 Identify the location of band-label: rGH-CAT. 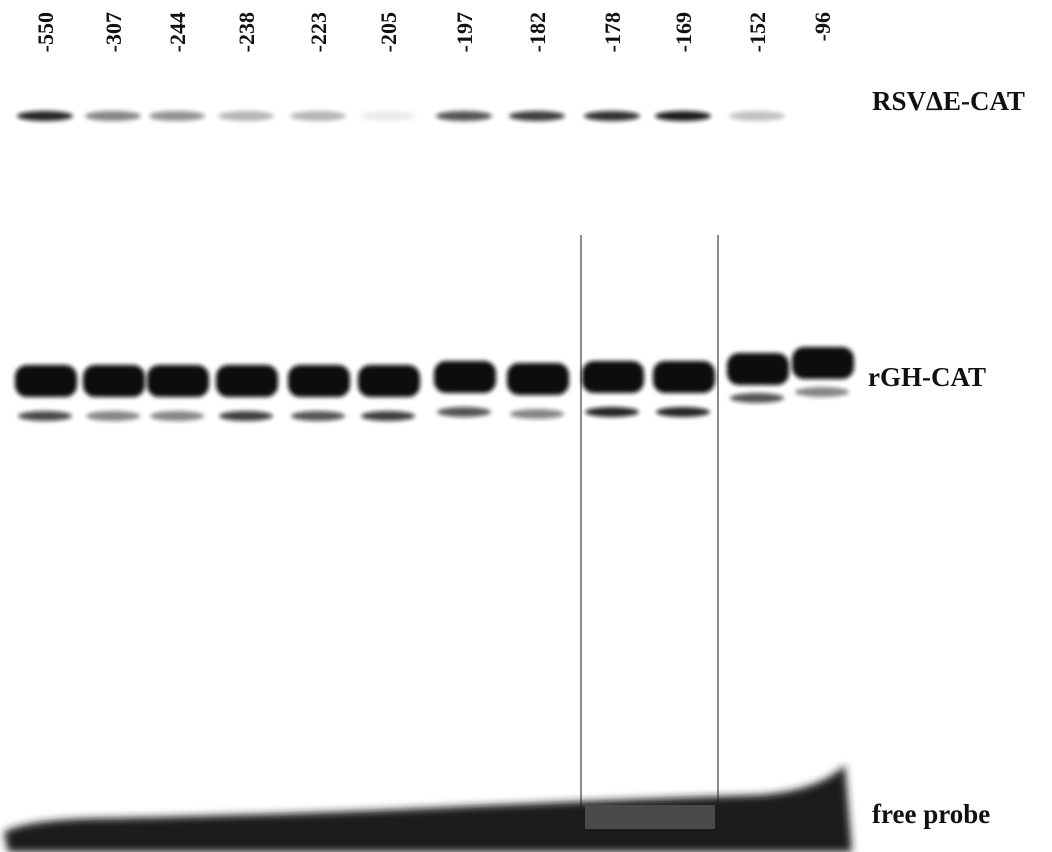
(927, 377).